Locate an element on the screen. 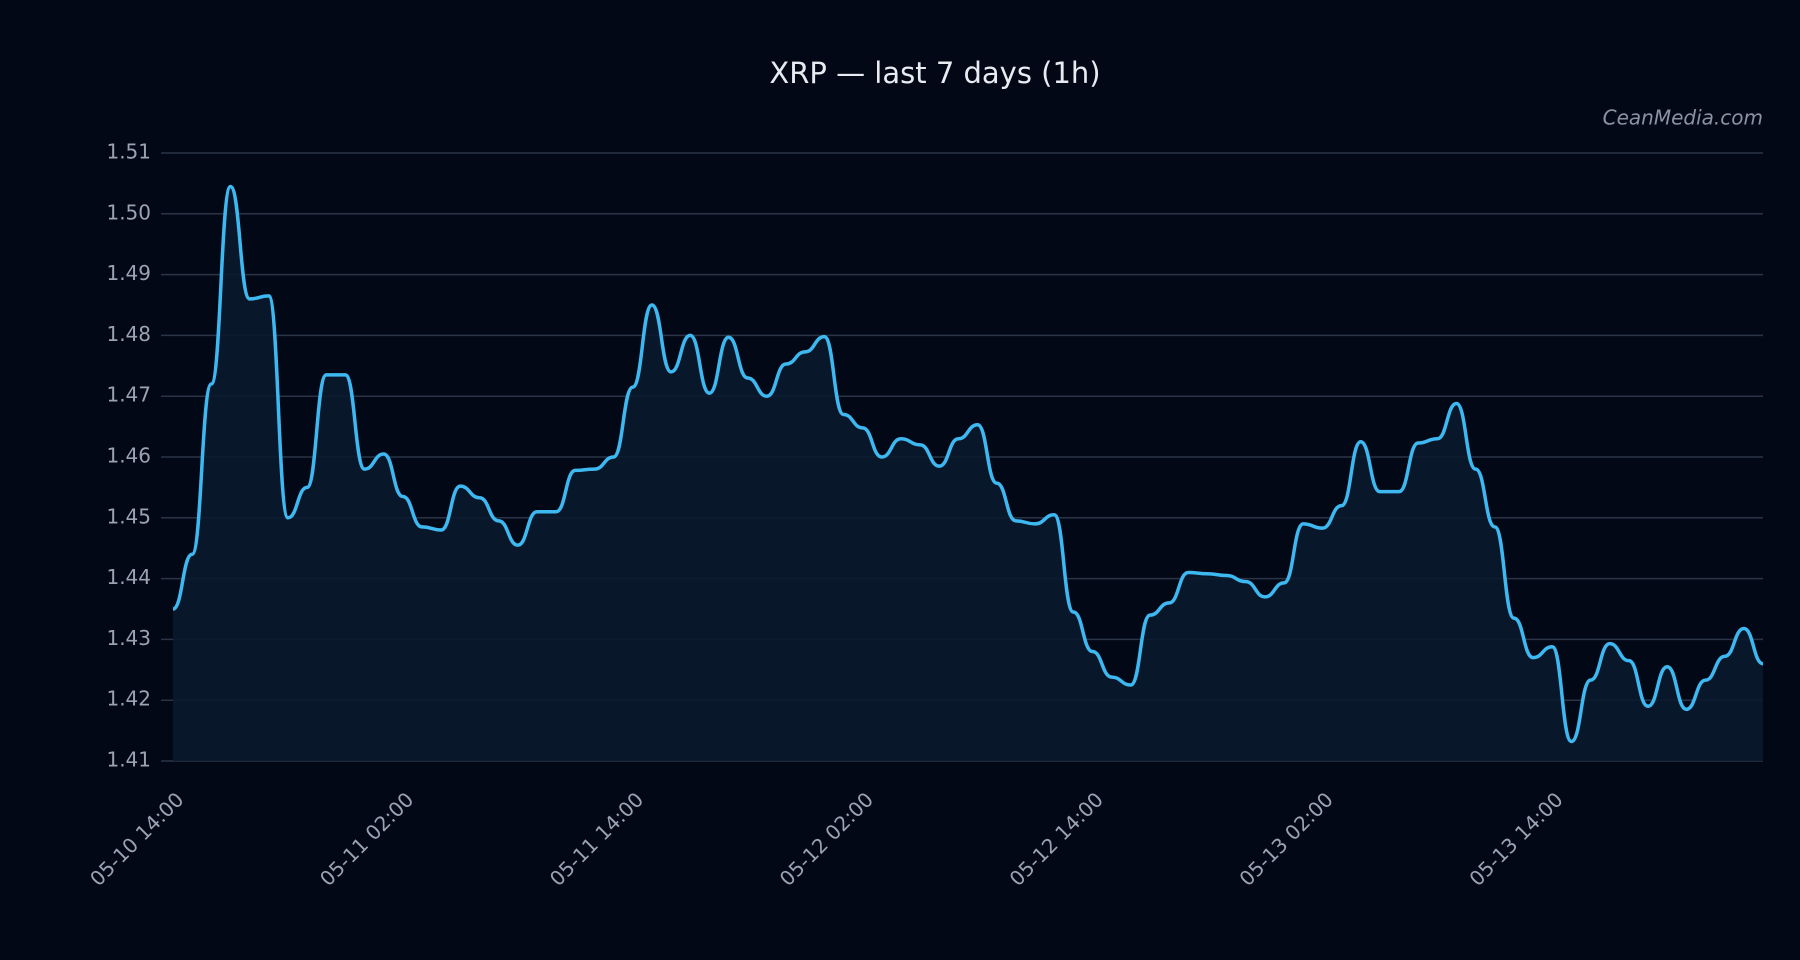 This screenshot has height=960, width=1800. y-tick-label: 1.51 is located at coordinates (128, 152).